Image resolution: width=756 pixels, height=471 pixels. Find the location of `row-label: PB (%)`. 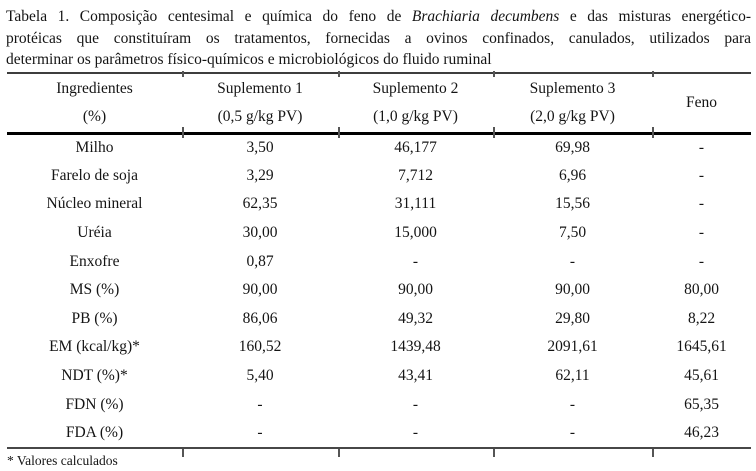

row-label: PB (%) is located at coordinates (94, 318).